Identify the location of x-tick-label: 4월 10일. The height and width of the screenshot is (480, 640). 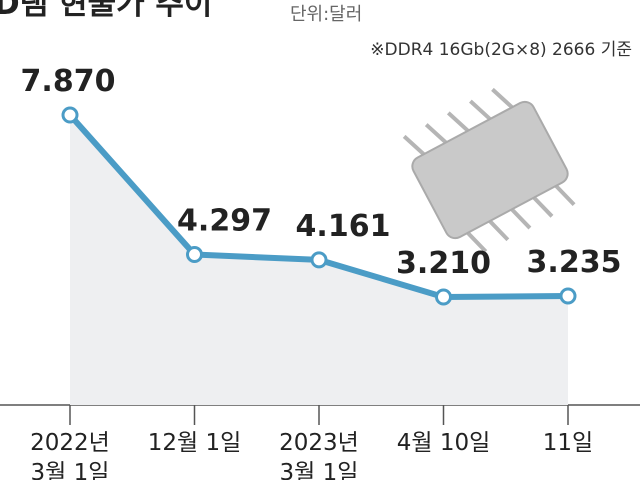
(443, 443).